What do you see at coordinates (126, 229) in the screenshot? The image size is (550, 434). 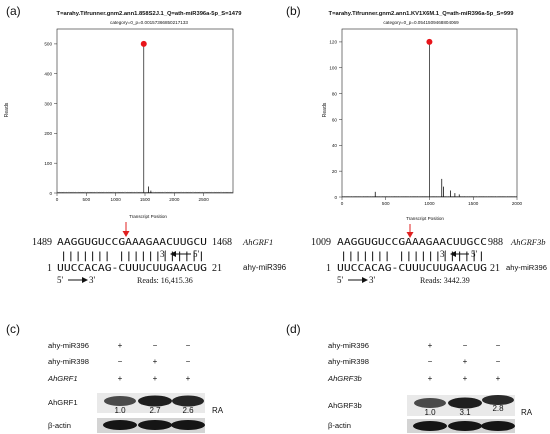 I see `cleavage-arrow-a` at bounding box center [126, 229].